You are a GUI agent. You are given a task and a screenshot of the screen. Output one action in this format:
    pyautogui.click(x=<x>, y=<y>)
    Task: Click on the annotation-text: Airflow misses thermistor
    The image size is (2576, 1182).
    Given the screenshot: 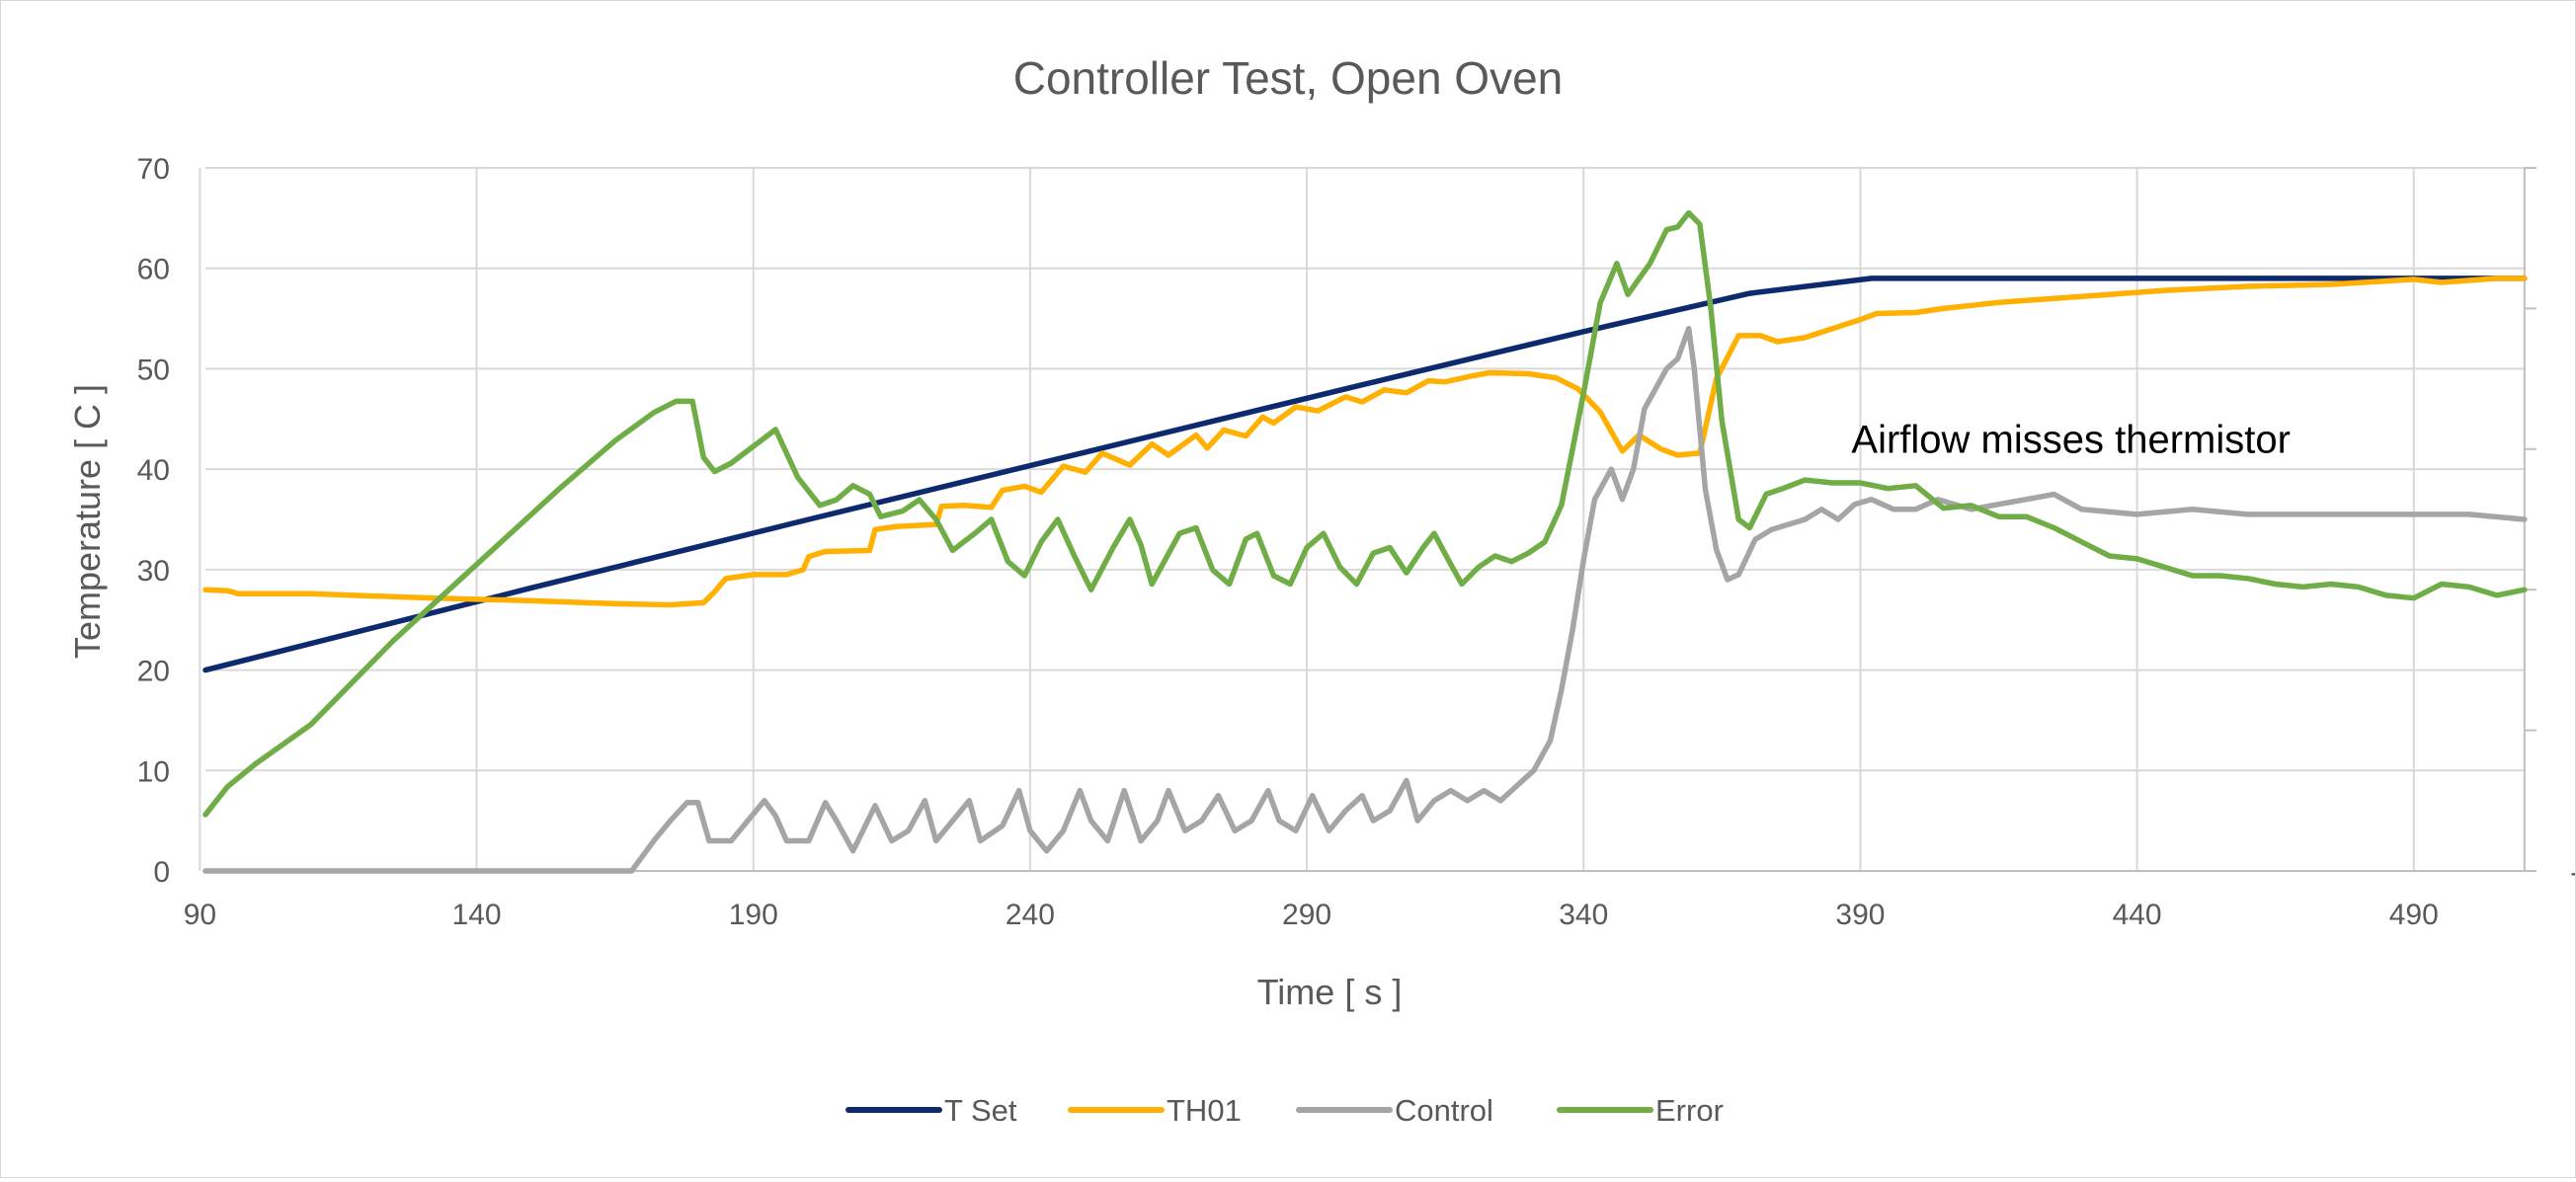 What is the action you would take?
    pyautogui.click(x=2071, y=441)
    